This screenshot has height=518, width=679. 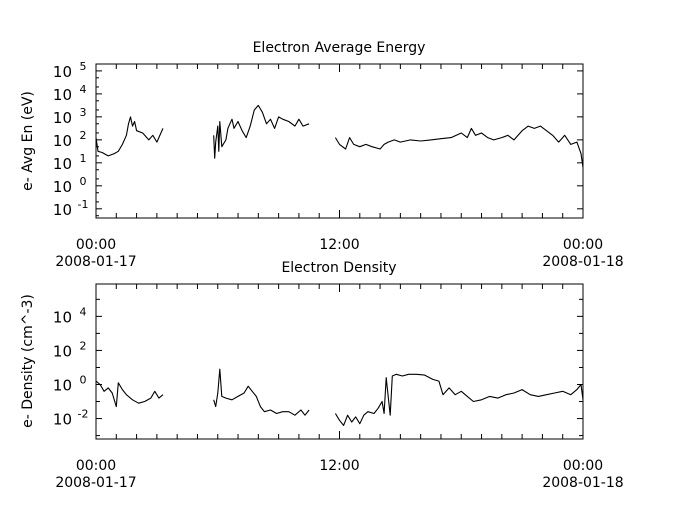 What do you see at coordinates (95, 483) in the screenshot?
I see `density-x-tick-date: 2008-01-17` at bounding box center [95, 483].